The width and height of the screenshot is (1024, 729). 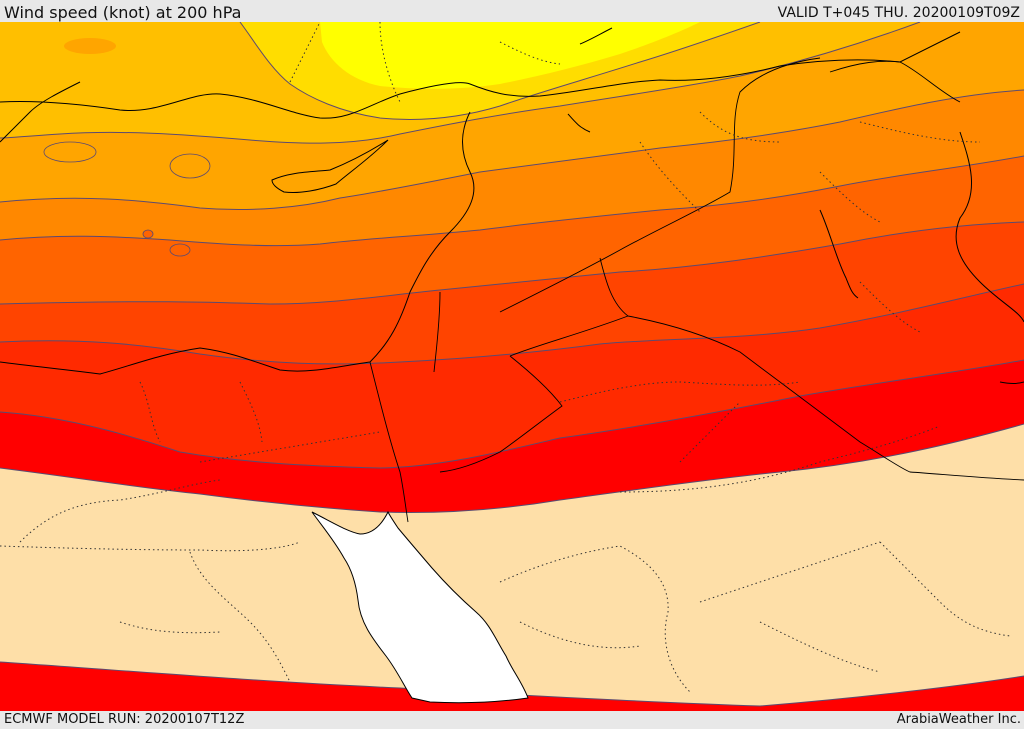 I want to click on band-yellow, so click(x=510, y=55).